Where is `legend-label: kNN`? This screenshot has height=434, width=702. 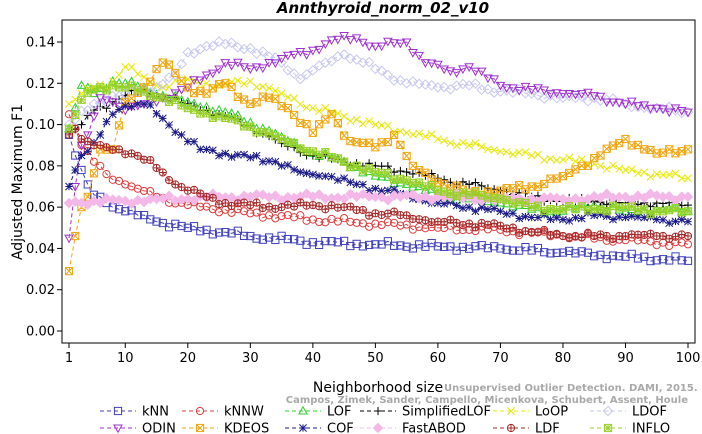
legend-label: kNN is located at coordinates (155, 412).